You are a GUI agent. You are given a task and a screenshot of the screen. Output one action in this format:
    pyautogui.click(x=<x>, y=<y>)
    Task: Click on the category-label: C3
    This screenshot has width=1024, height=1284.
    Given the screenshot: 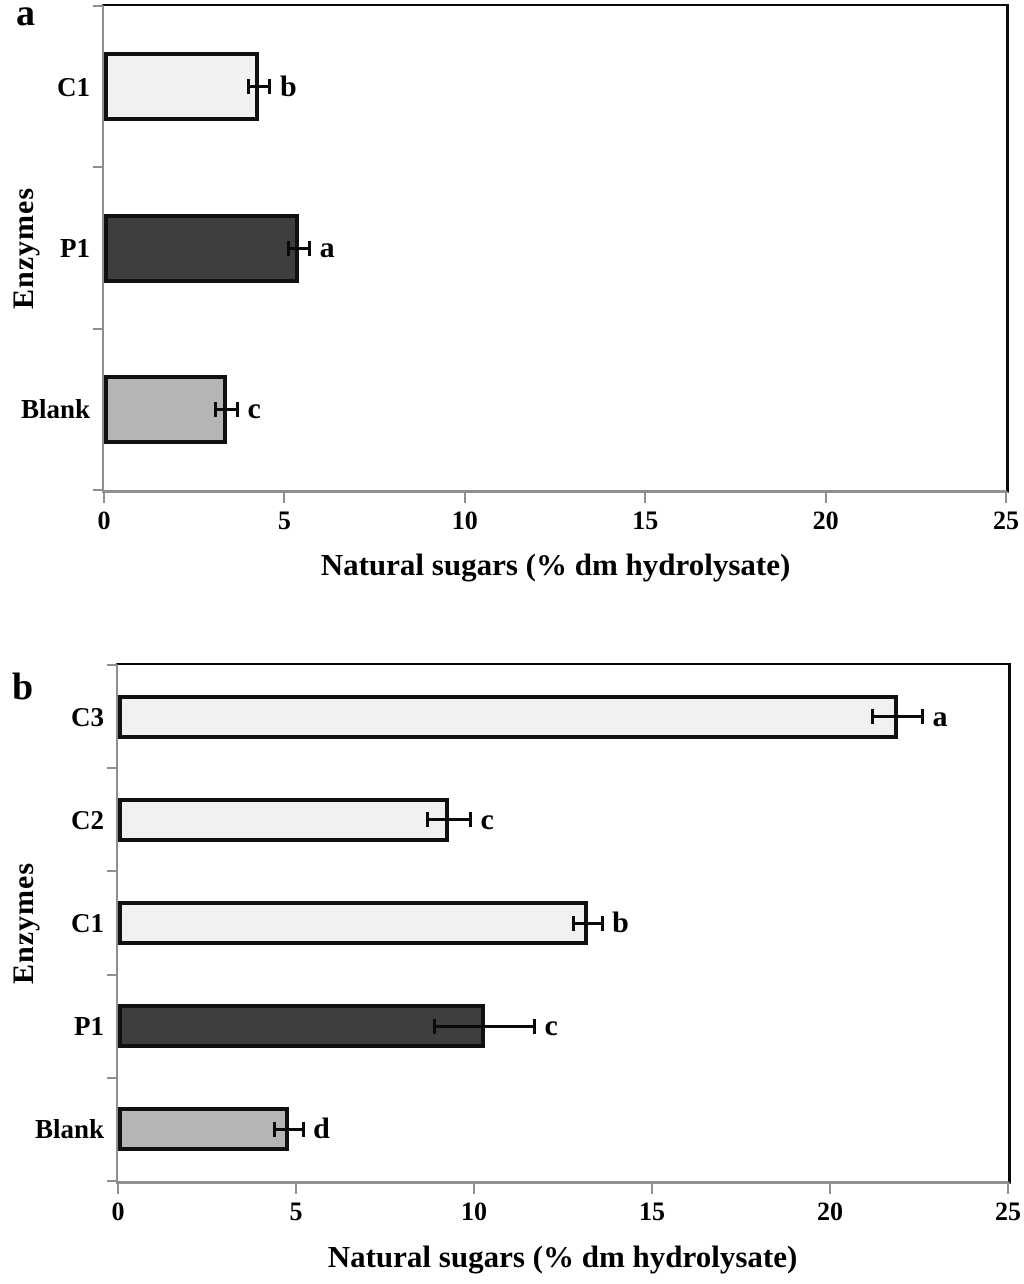 What is the action you would take?
    pyautogui.click(x=87, y=716)
    